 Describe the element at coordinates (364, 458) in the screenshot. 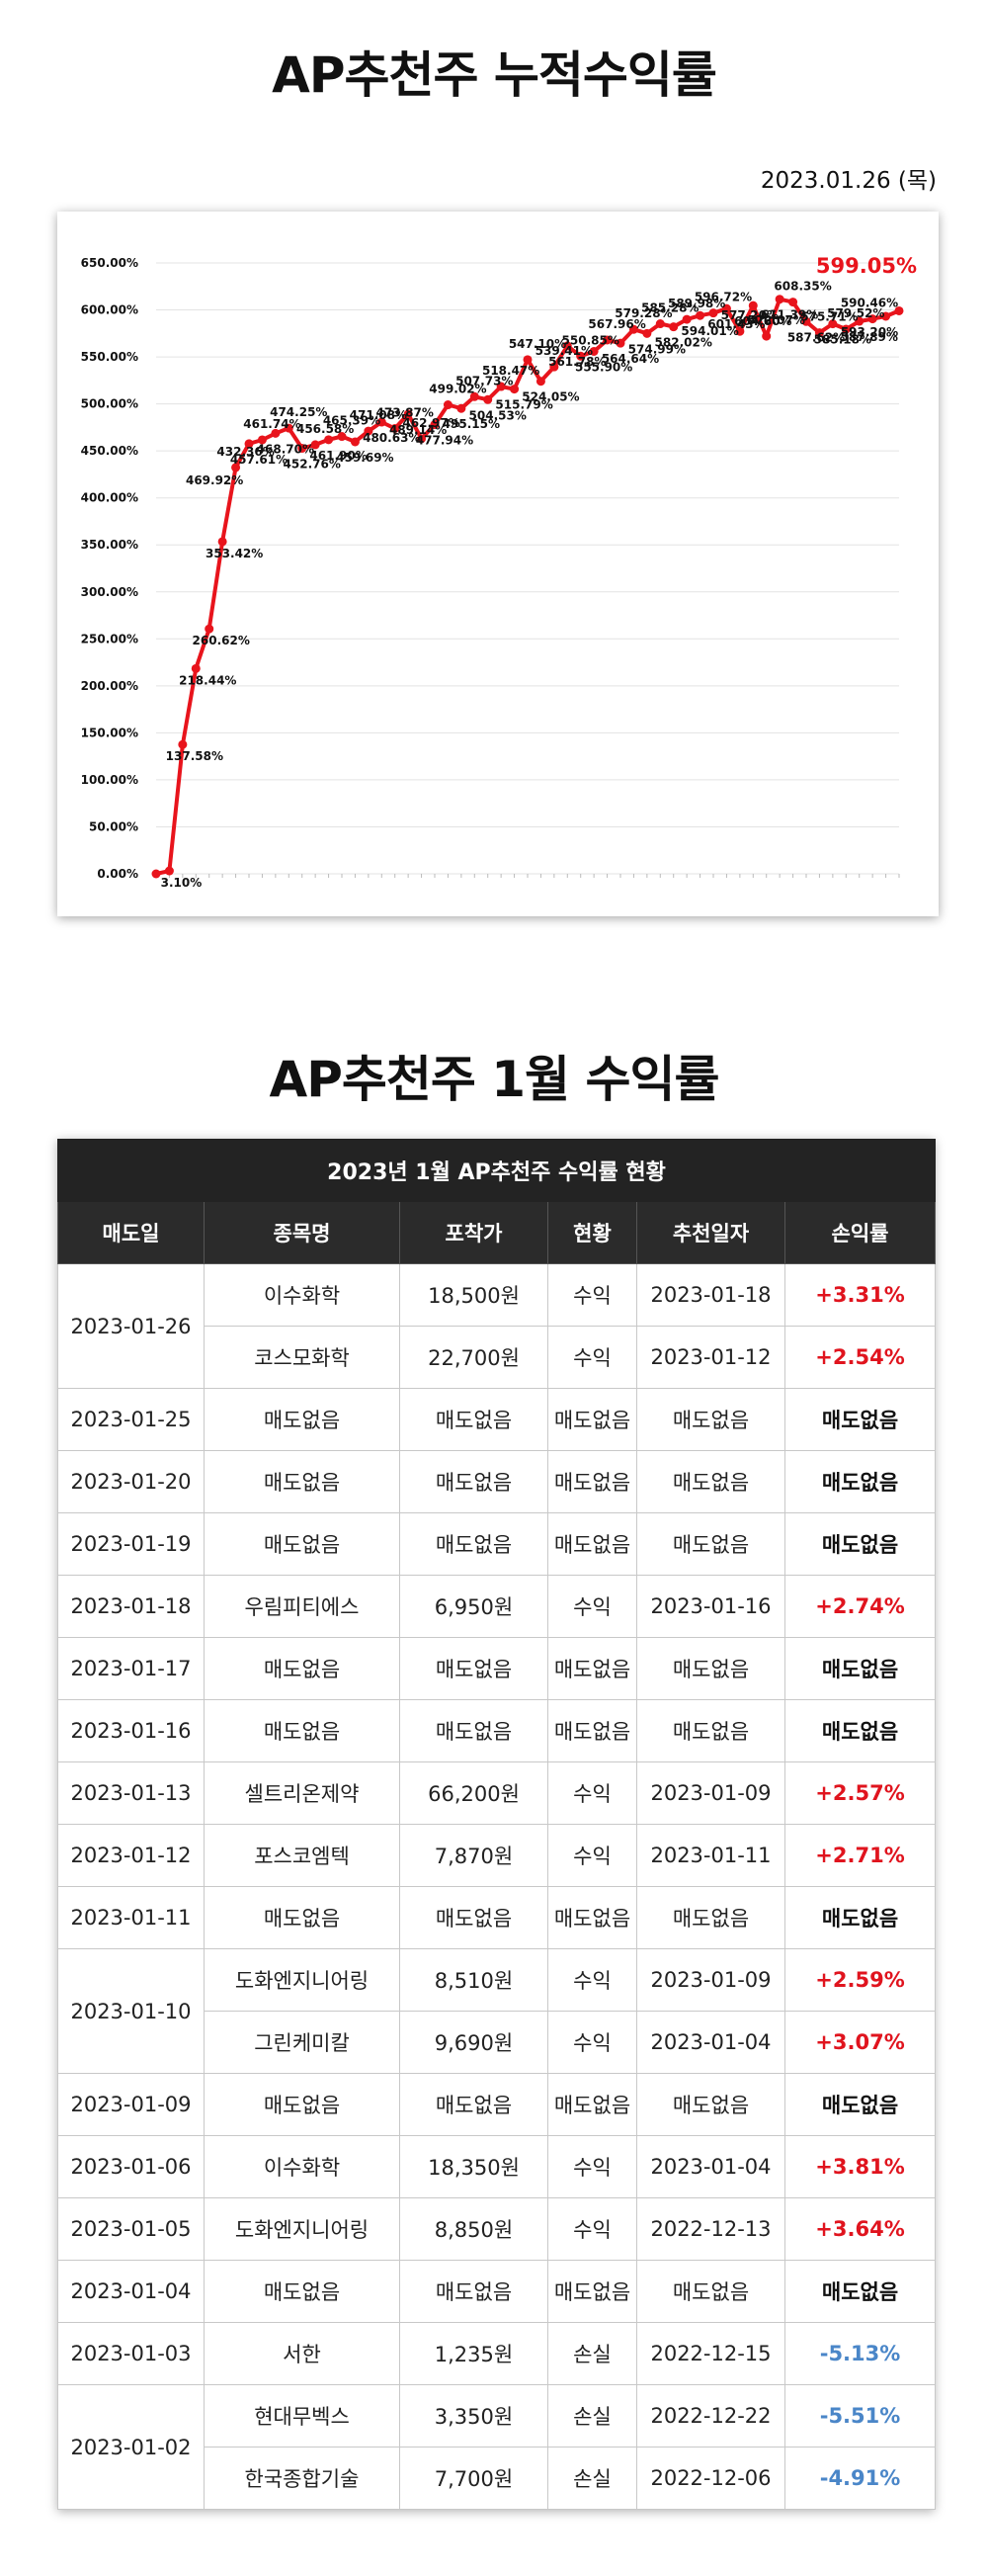

I see `data-label: 459.69%` at that location.